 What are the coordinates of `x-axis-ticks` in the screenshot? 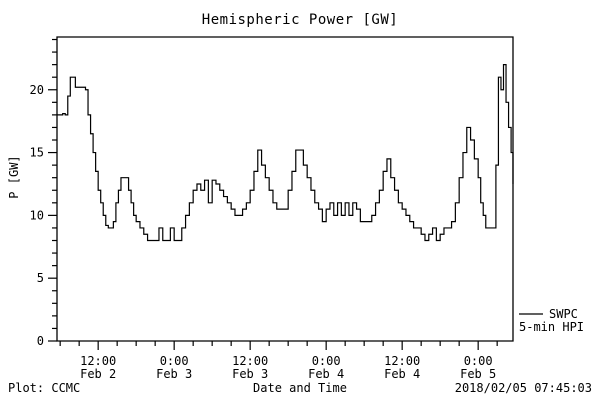 It's located at (278, 345).